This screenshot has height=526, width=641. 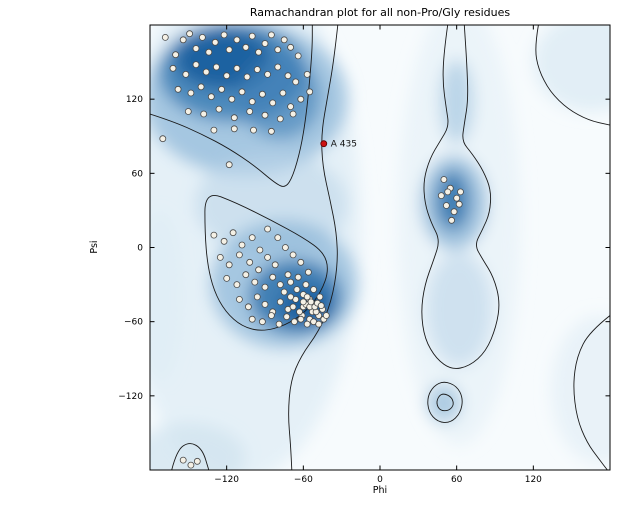 I want to click on y-tick-label: 0, so click(x=140, y=249).